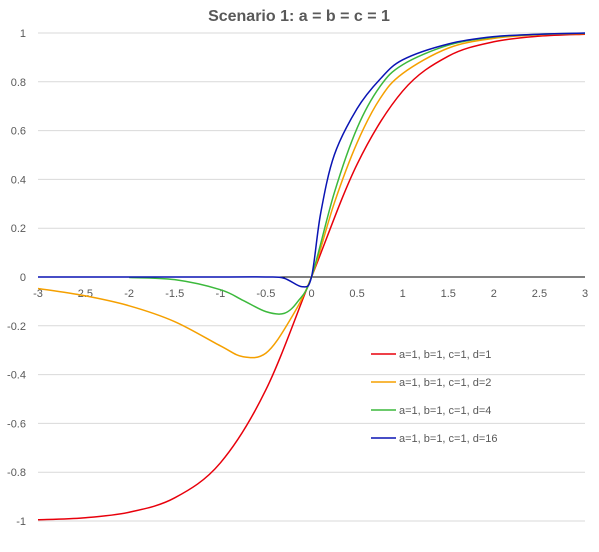  Describe the element at coordinates (16, 424) in the screenshot. I see `y-tick-label: -0.6` at that location.